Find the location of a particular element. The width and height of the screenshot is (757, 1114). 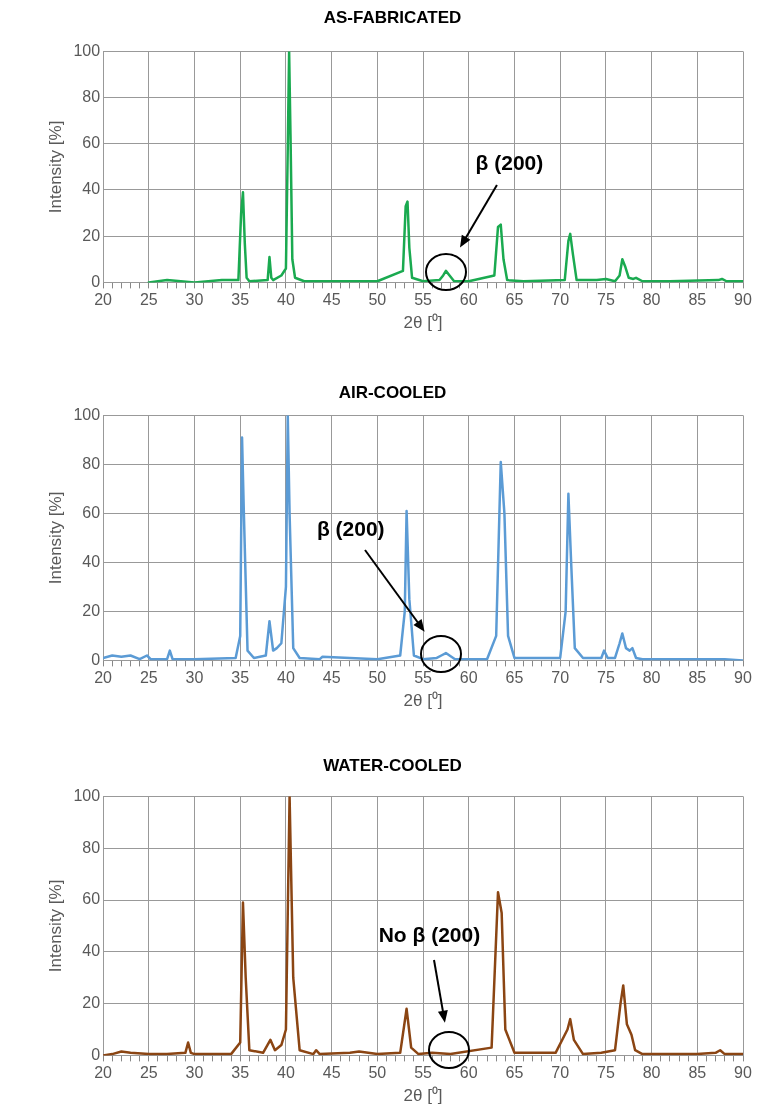

annotation: No β (200) is located at coordinates (429, 935).